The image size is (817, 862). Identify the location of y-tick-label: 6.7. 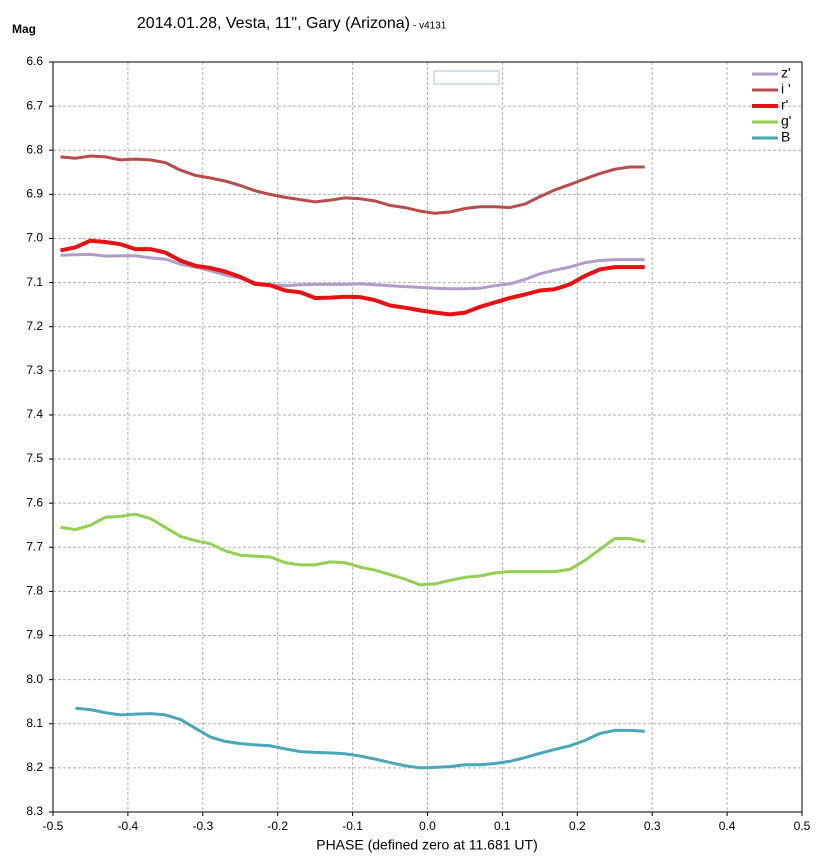
(34, 105).